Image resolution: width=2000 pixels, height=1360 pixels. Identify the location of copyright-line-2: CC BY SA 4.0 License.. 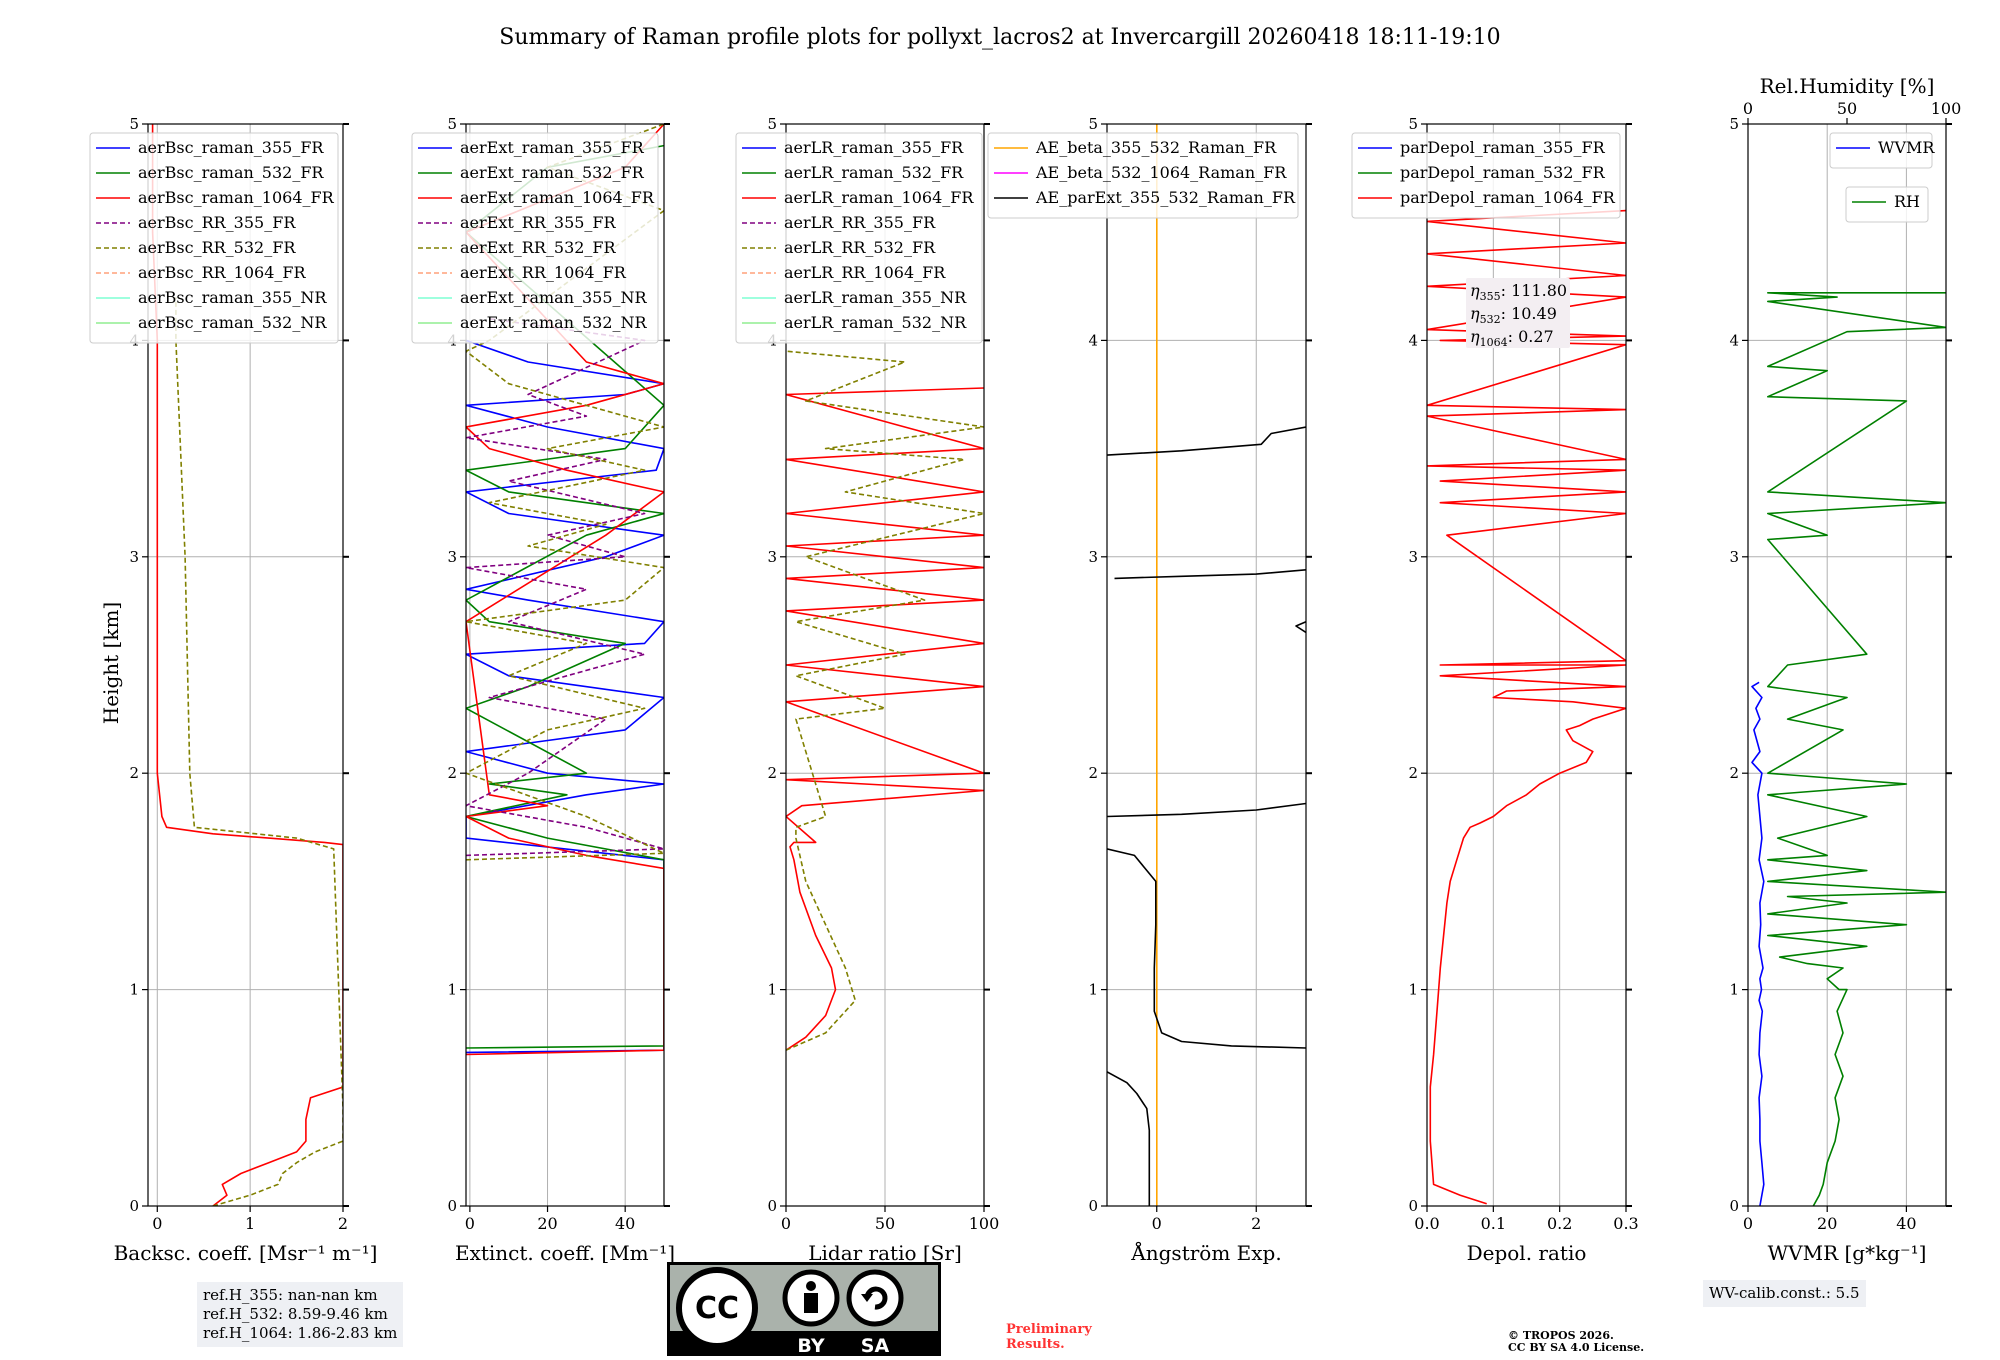
(1576, 1347).